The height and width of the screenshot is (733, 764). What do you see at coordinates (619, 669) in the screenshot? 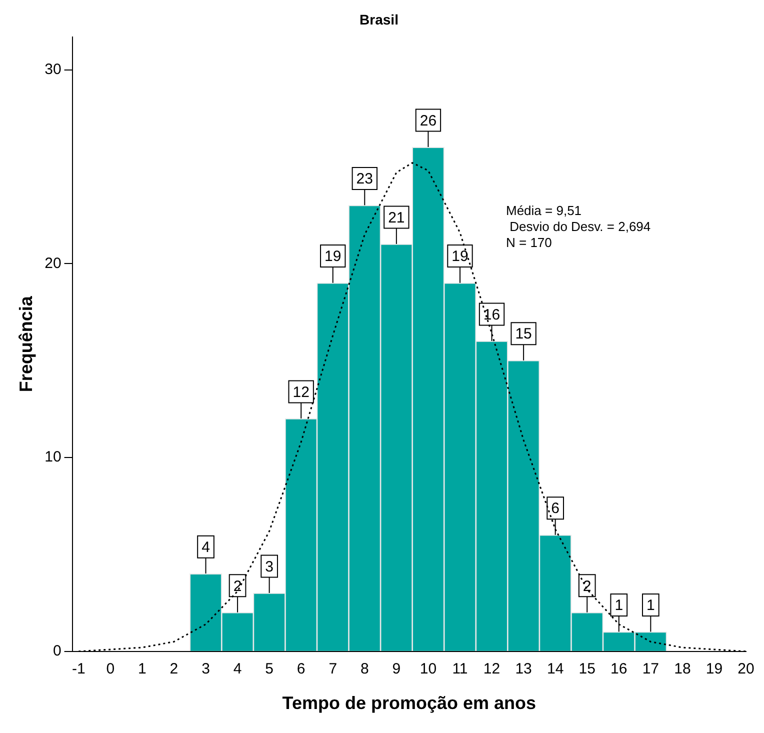
I see `x-tick-label: 16` at bounding box center [619, 669].